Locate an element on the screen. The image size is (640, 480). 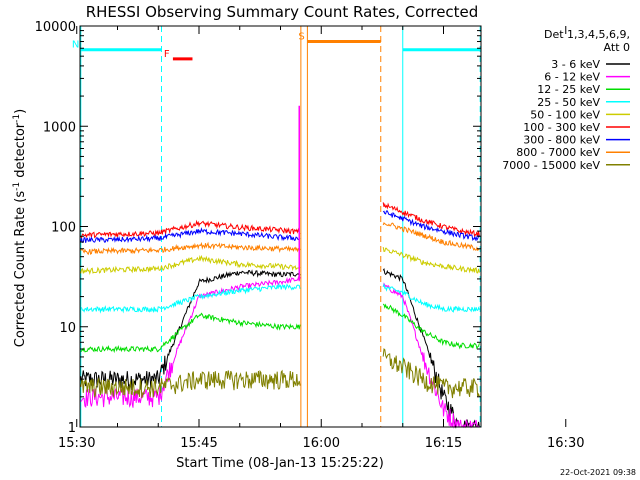
series-5-pre is located at coordinates (190, 229).